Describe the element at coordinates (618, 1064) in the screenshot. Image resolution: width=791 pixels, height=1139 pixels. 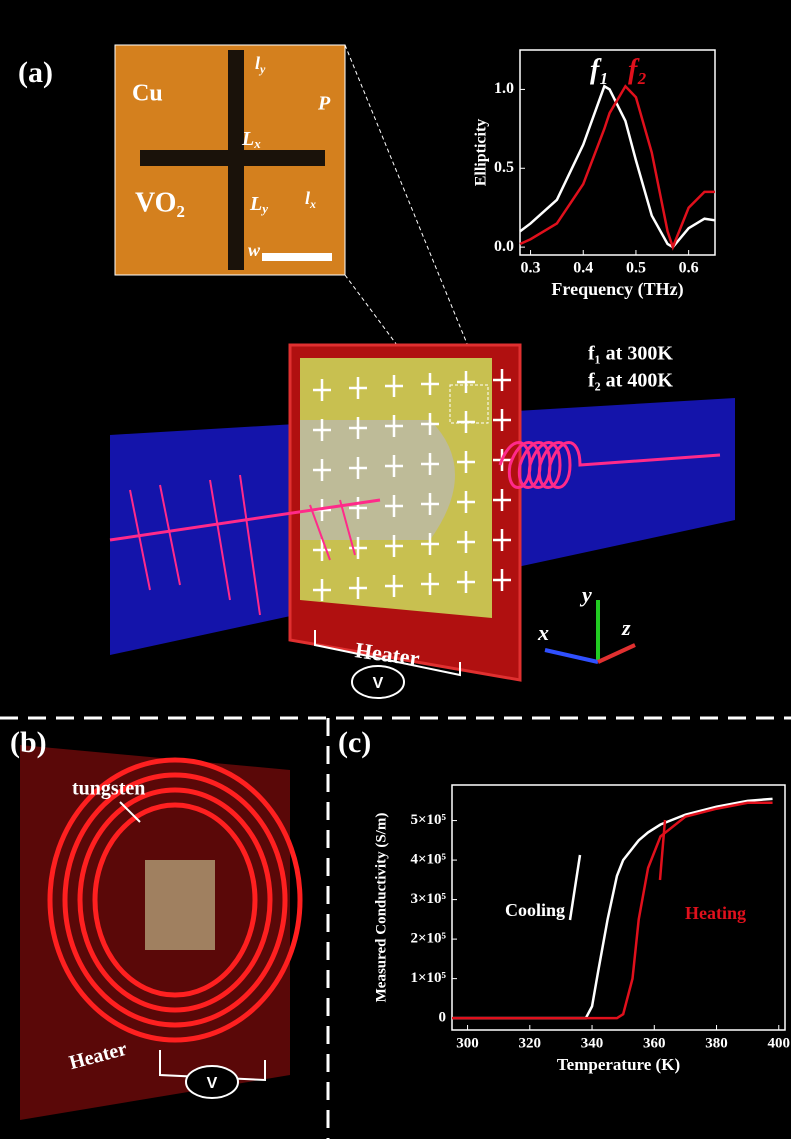
I see `x-axis-label: Temperature (K)` at that location.